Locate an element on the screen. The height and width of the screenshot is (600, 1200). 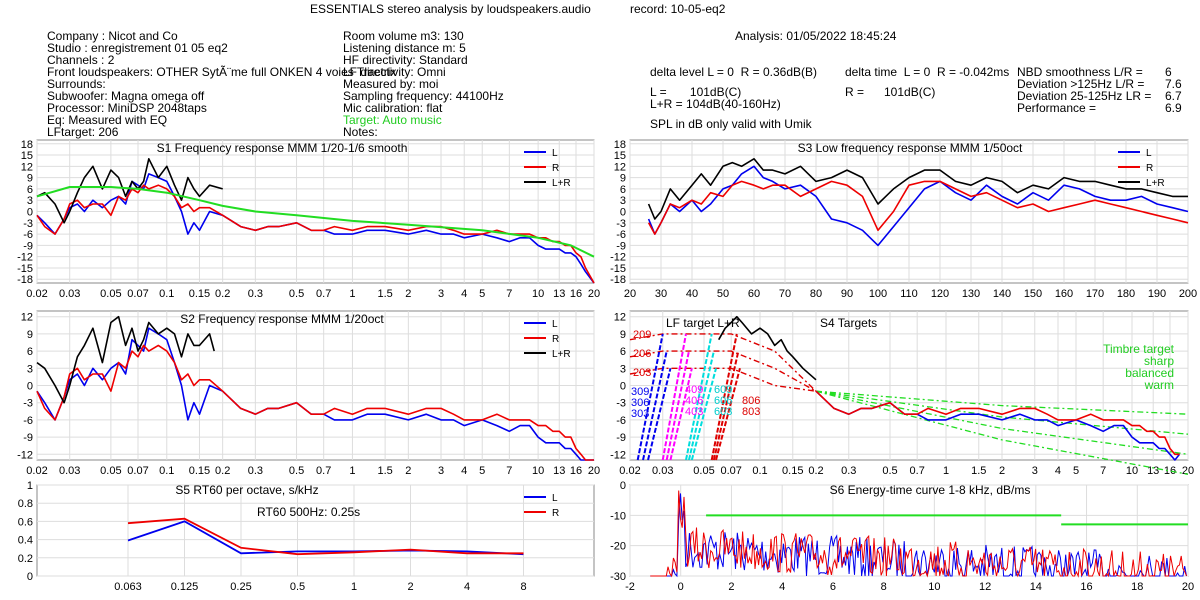
target-info: Target: Auto music is located at coordinates (392, 120).